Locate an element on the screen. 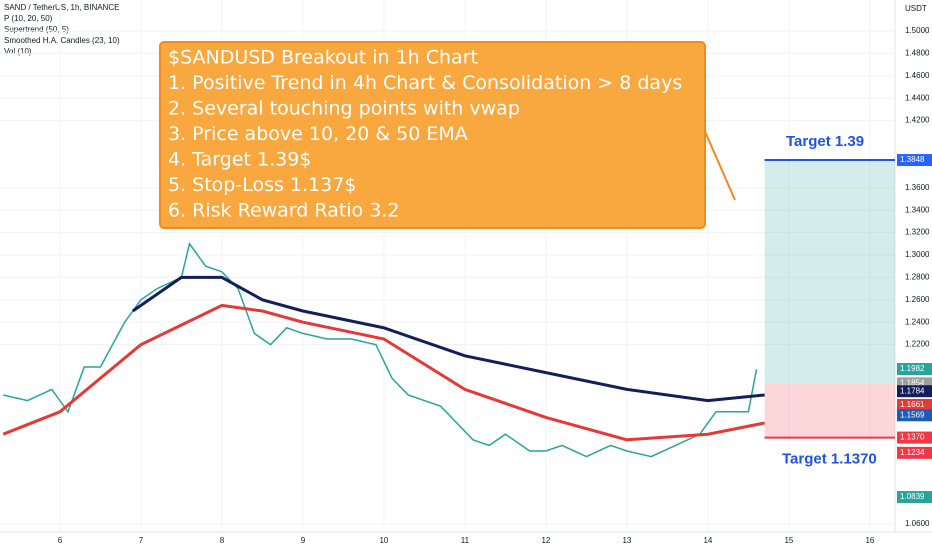  y-tick-label: 1.4800 is located at coordinates (917, 53).